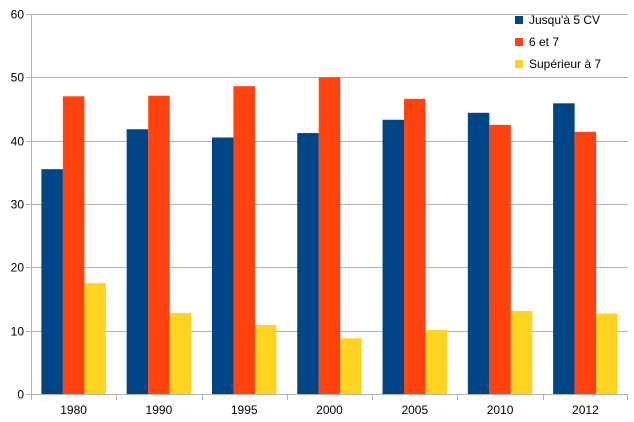  Describe the element at coordinates (20, 395) in the screenshot. I see `y-tick-label: 0` at that location.